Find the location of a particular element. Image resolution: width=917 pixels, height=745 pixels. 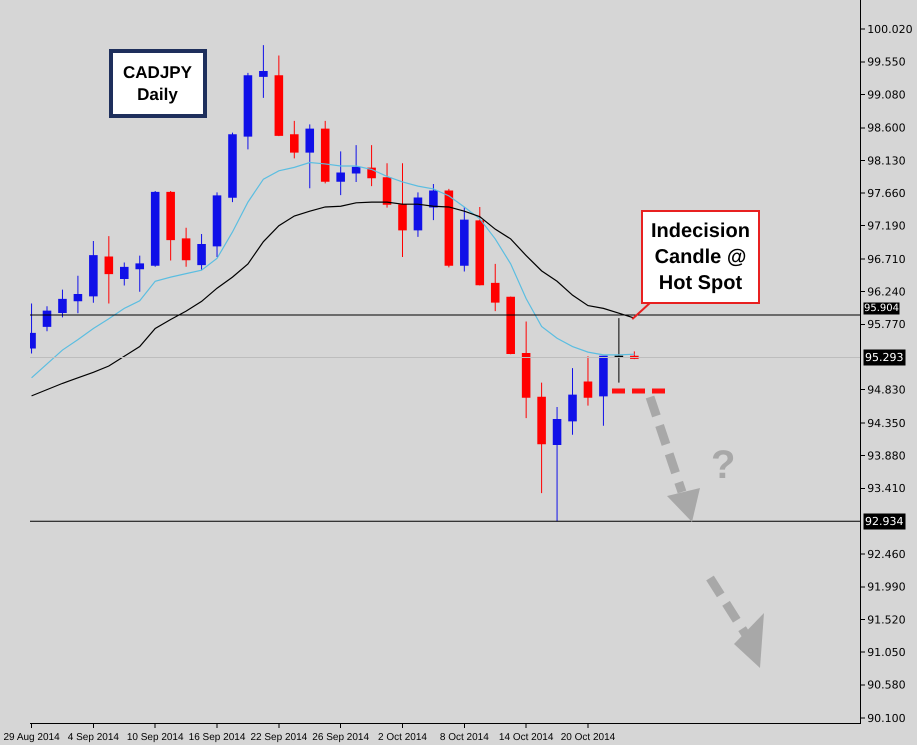

x-tick-label: 2 Oct 2014 is located at coordinates (403, 737).